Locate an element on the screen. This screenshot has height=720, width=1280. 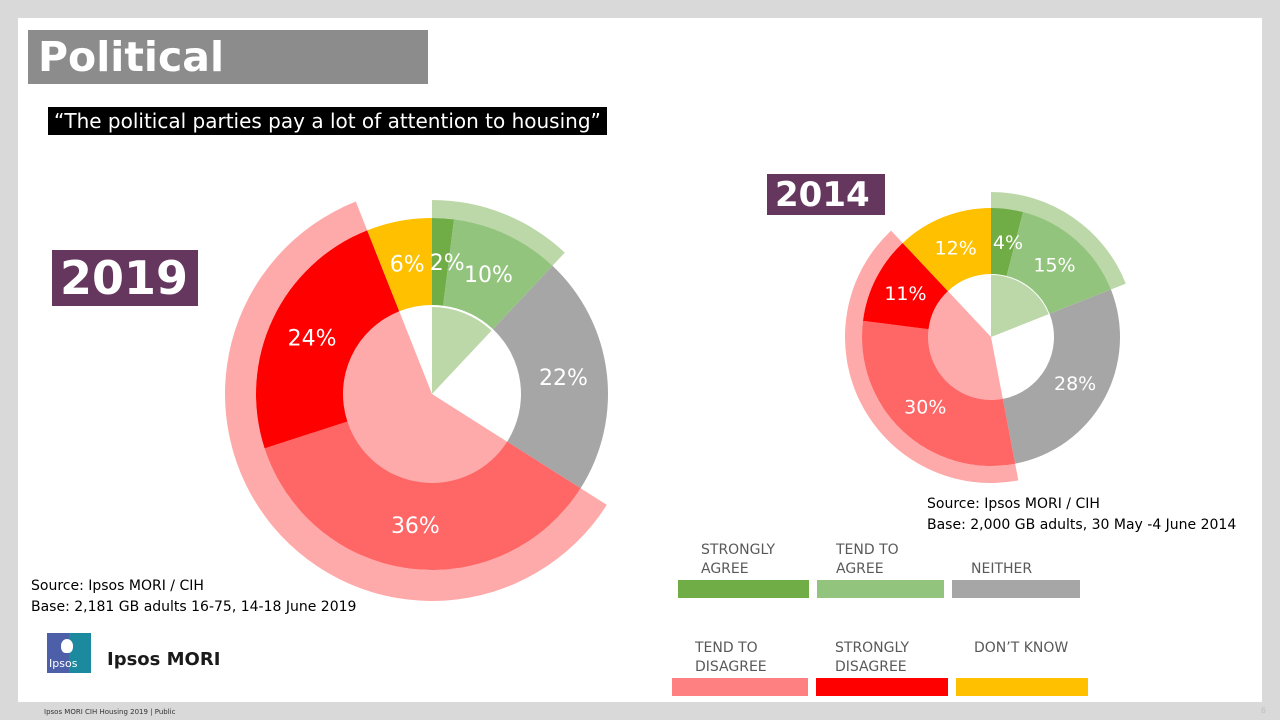
slice-neither-2019 is located at coordinates (550, 377).